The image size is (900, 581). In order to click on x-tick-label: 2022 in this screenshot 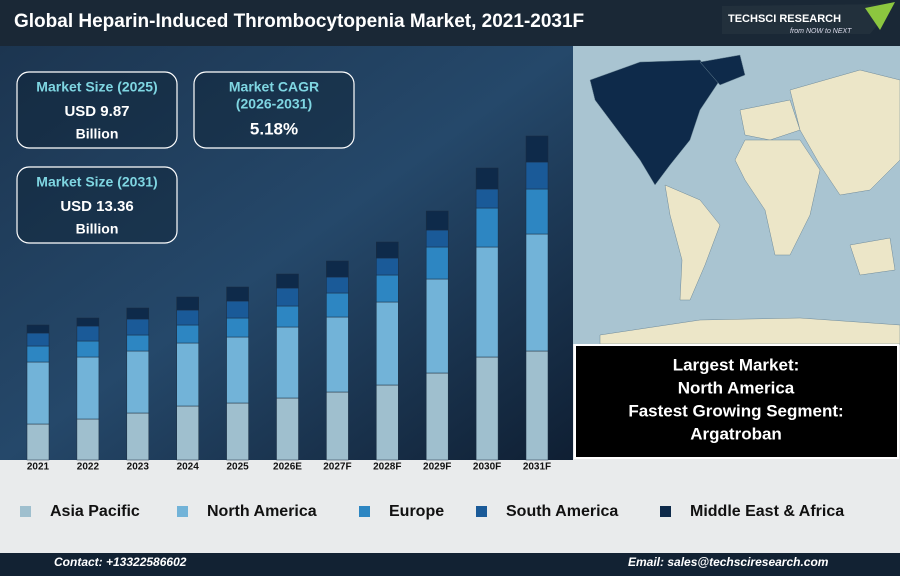, I will do `click(88, 467)`.